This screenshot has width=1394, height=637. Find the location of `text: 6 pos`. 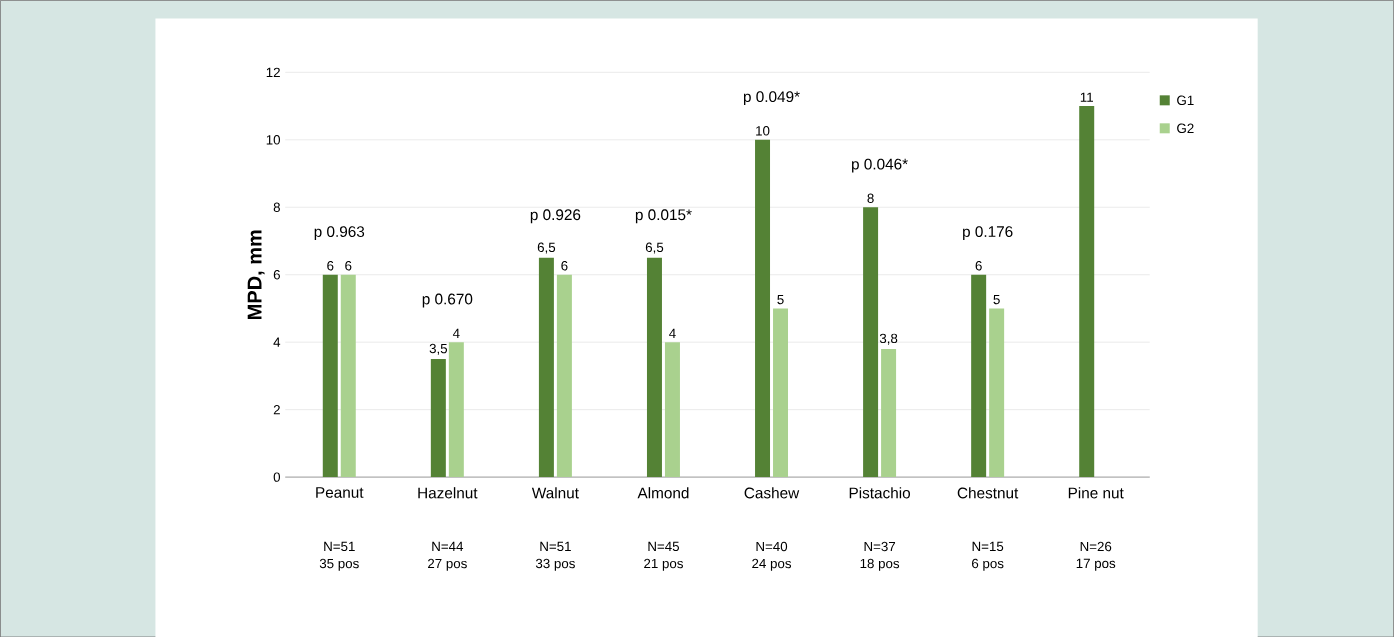

text: 6 pos is located at coordinates (988, 564).